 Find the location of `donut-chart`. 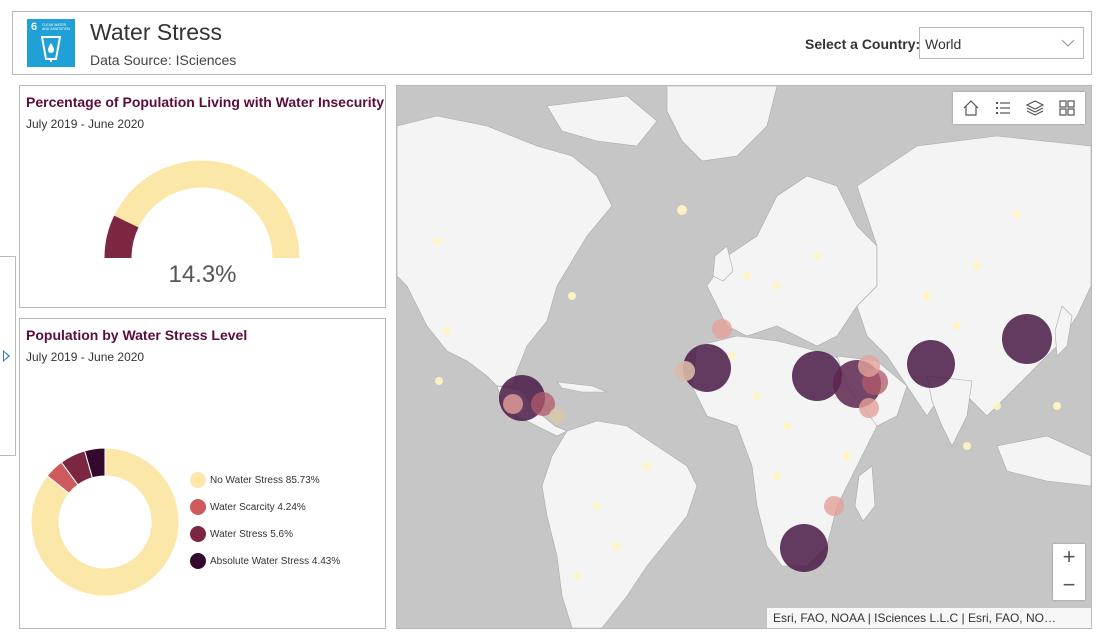

donut-chart is located at coordinates (105, 522).